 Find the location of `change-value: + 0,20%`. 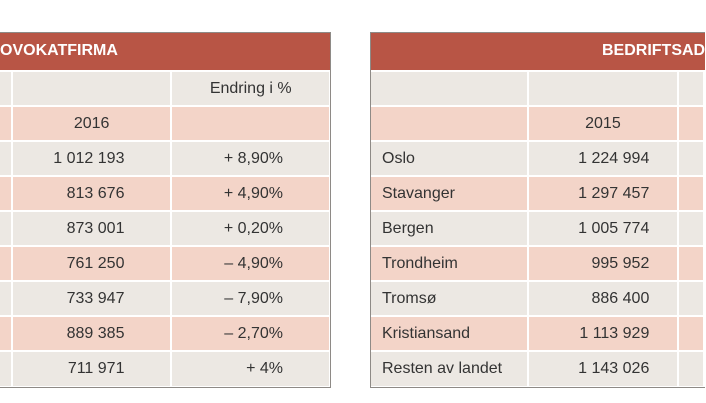

change-value: + 0,20% is located at coordinates (251, 228).